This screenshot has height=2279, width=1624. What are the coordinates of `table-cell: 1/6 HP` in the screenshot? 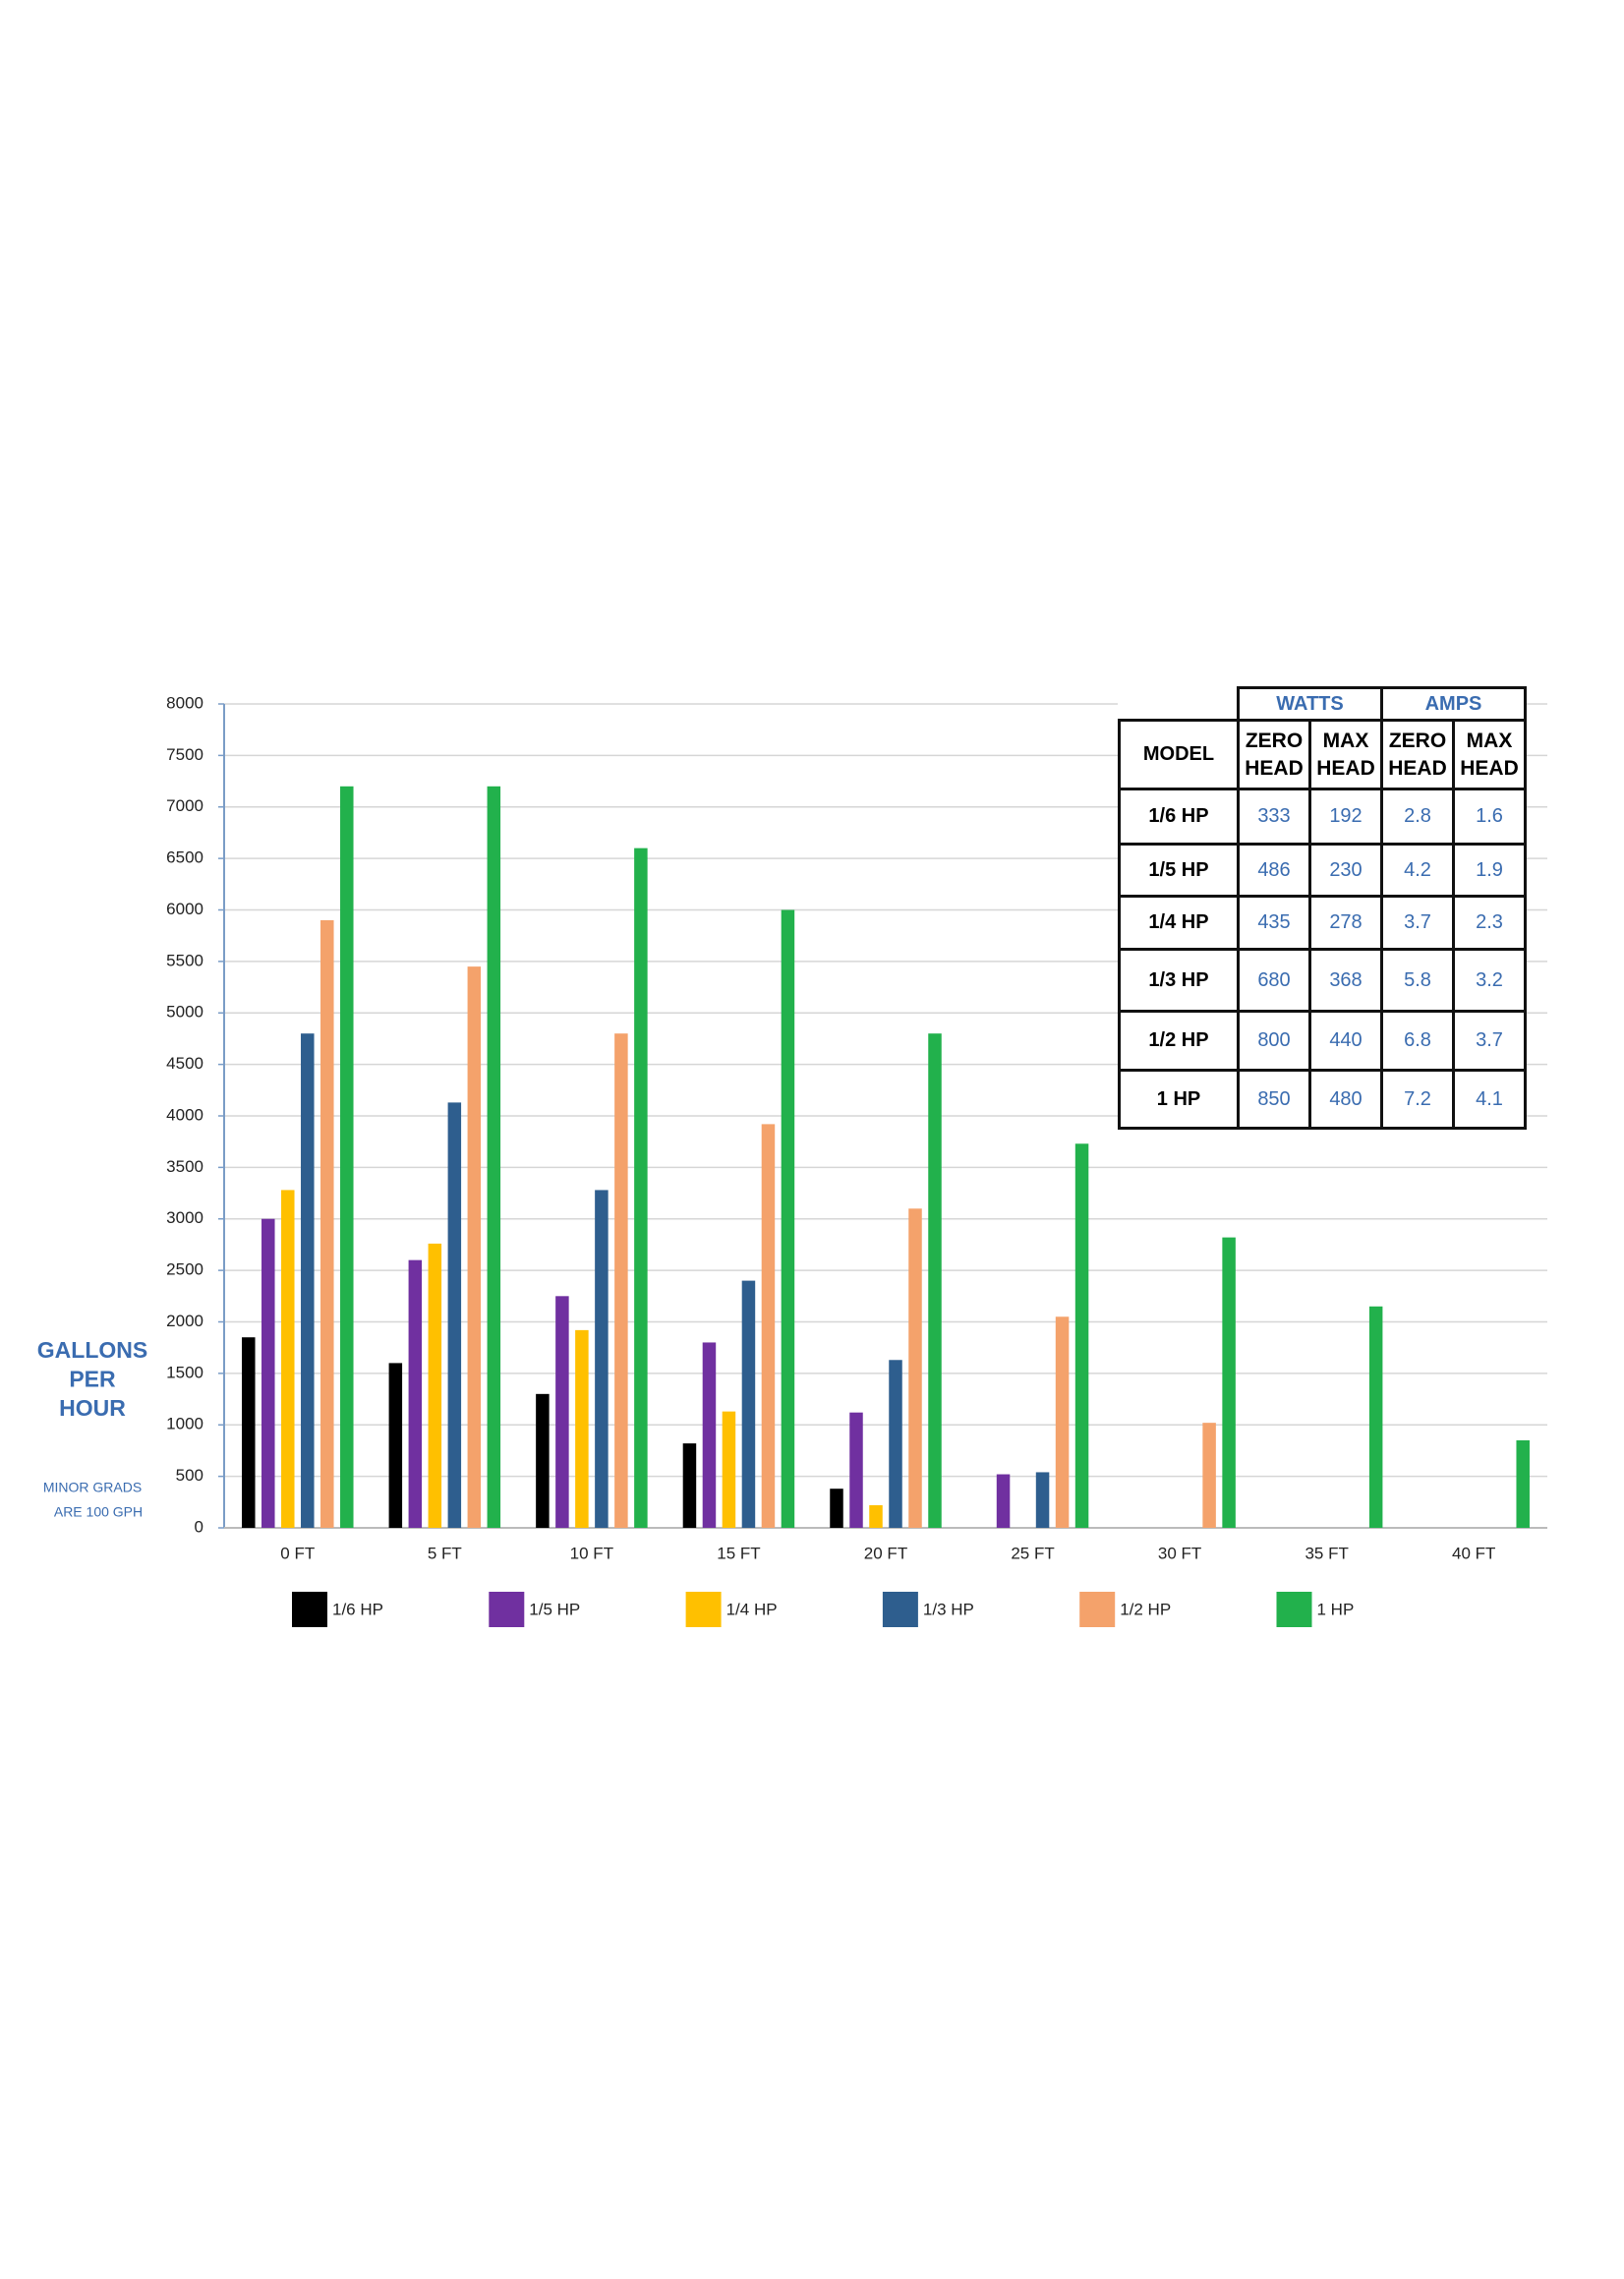 It's located at (1179, 817).